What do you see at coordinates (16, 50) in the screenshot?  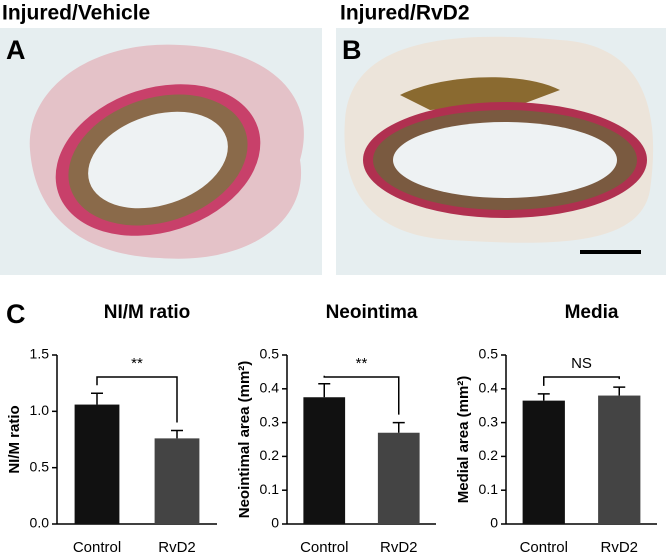 I see `panel-letter: A` at bounding box center [16, 50].